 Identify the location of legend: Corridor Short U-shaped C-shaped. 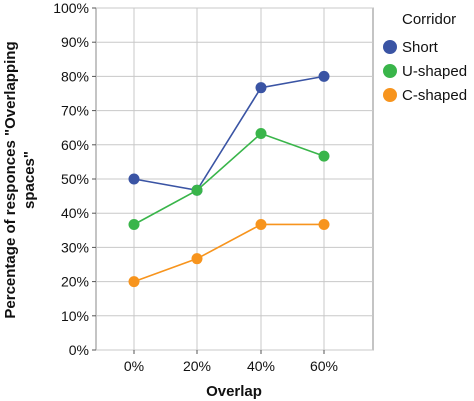
(425, 57).